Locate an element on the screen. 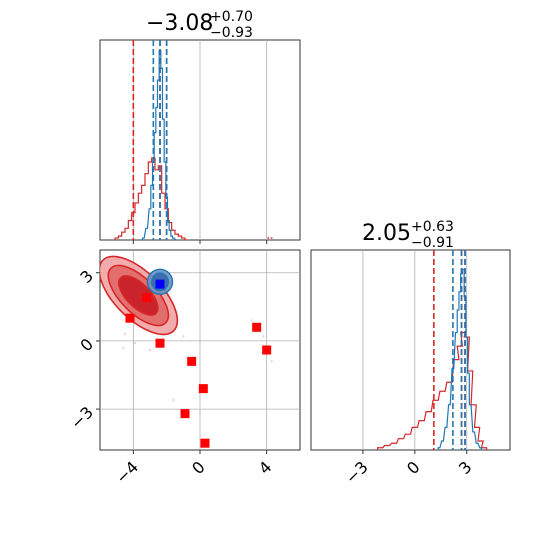  x-tick-label: 3 is located at coordinates (465, 467).